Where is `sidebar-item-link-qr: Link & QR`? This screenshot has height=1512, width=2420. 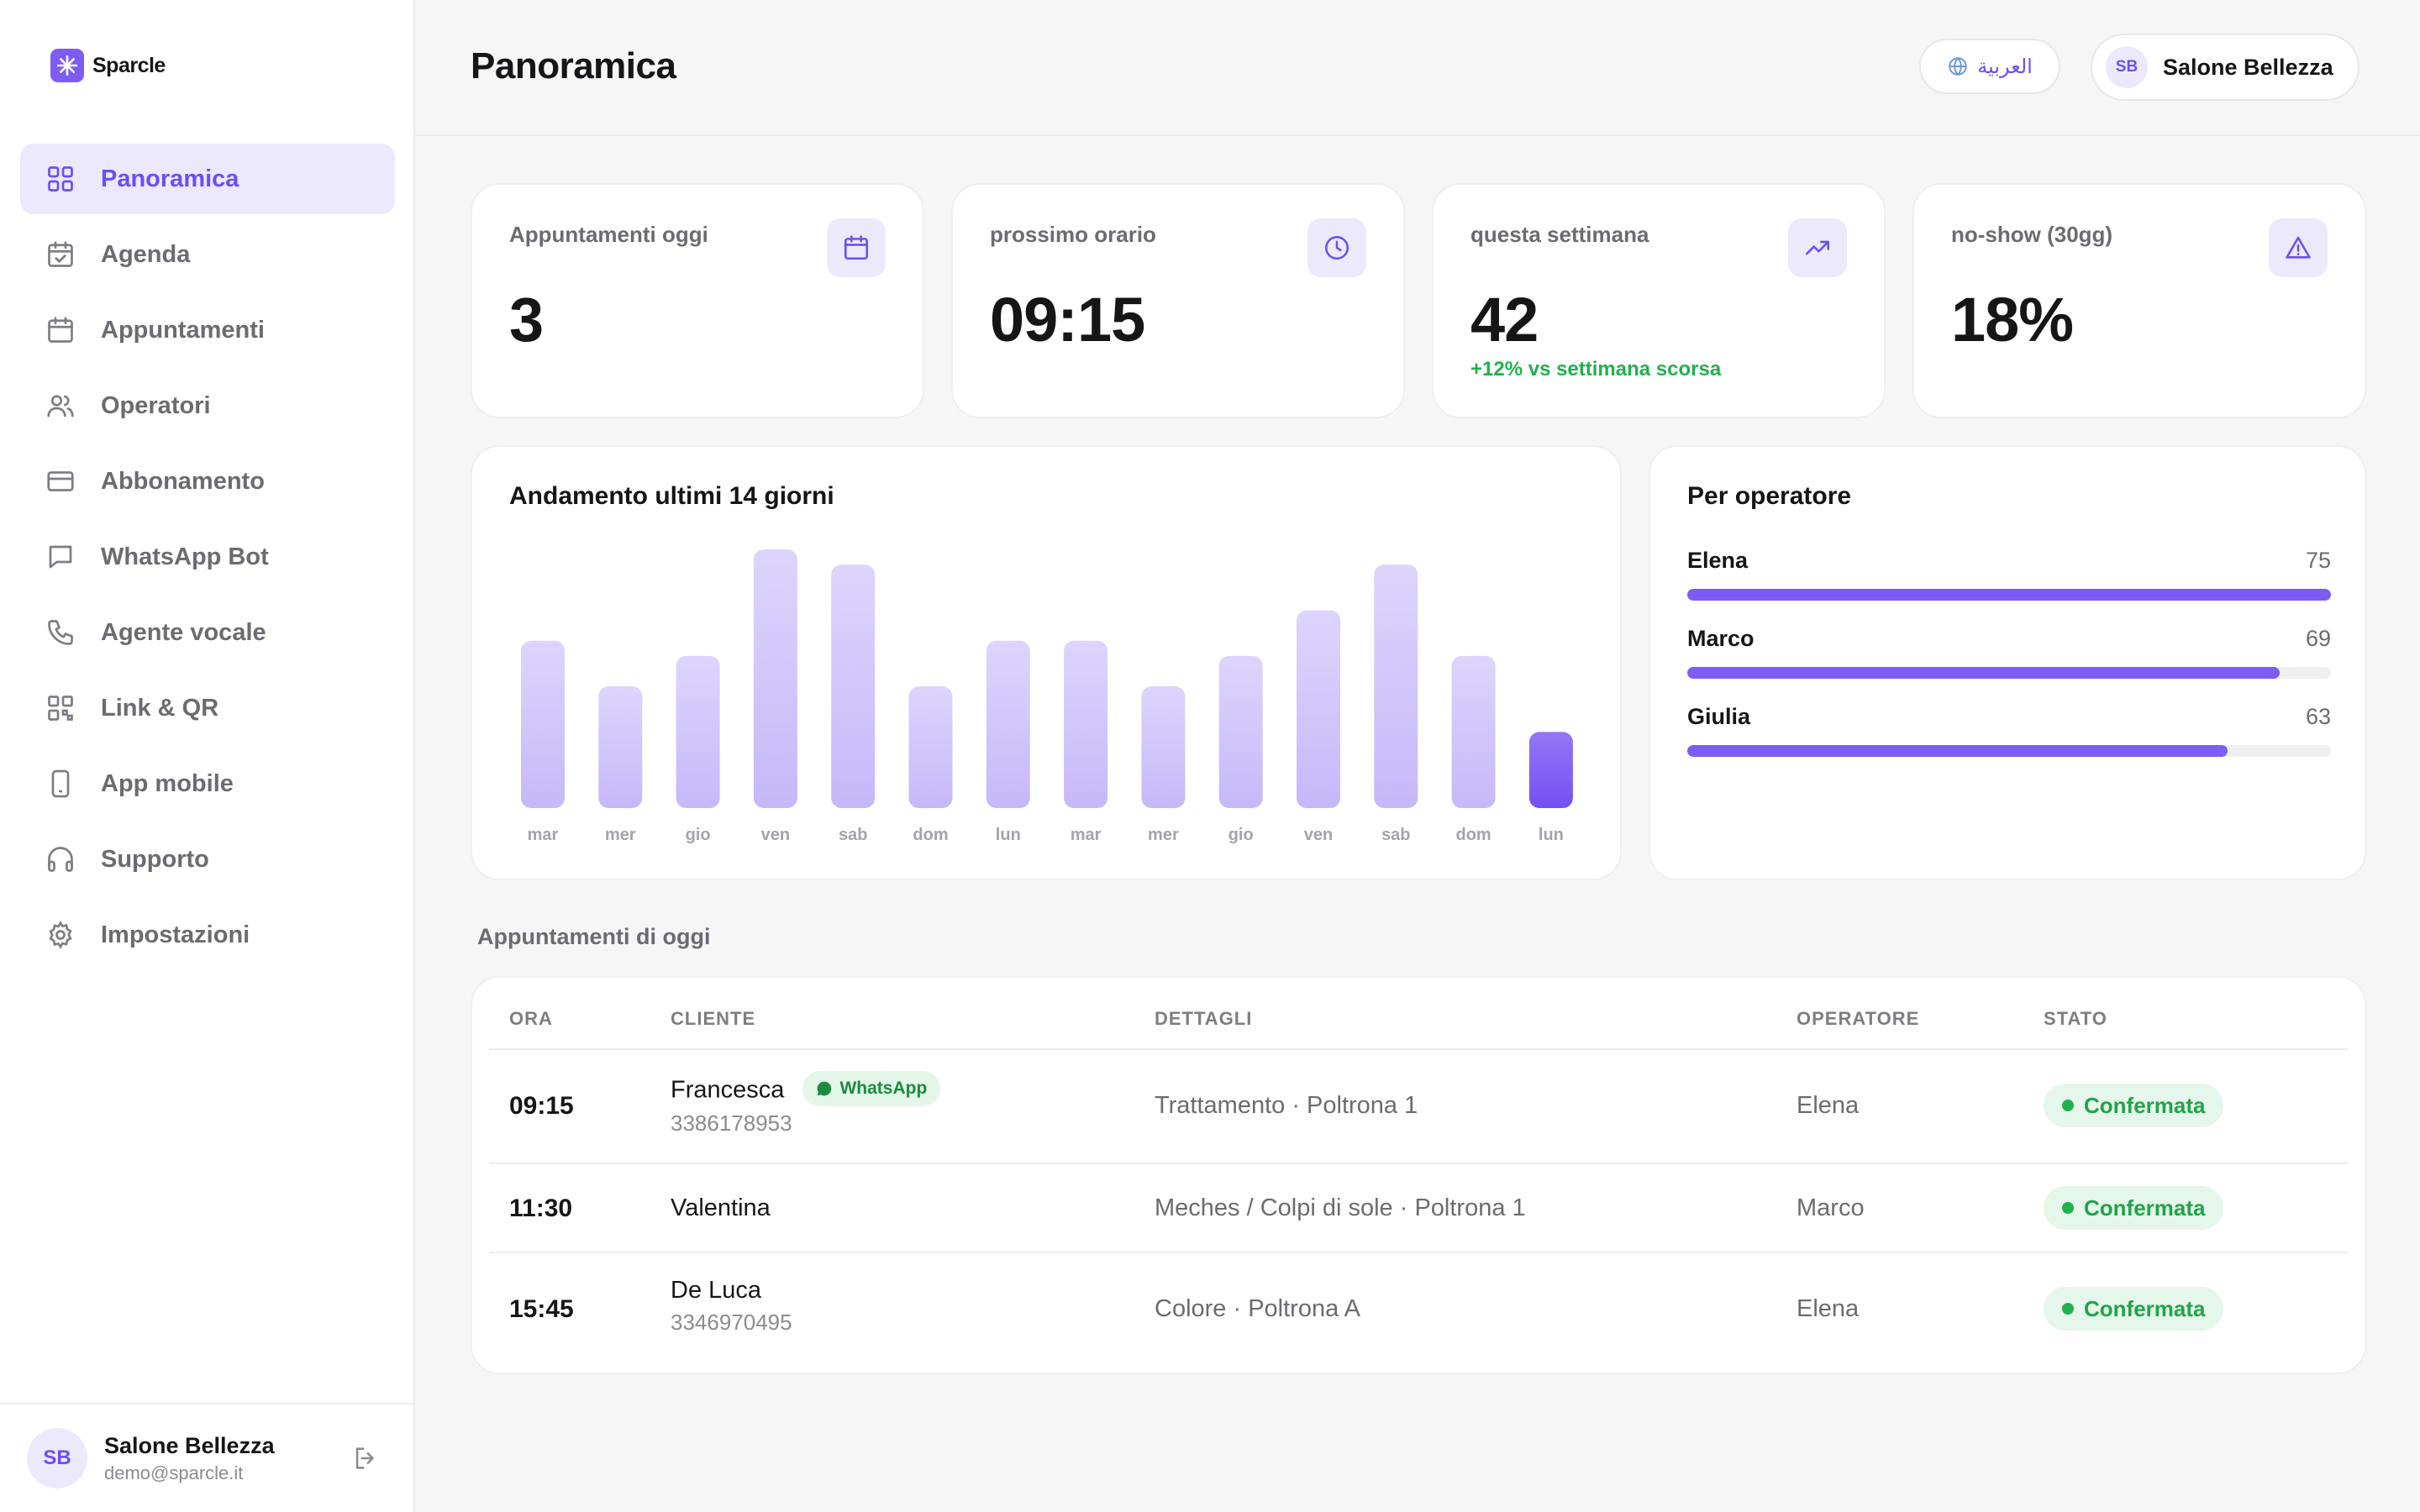 sidebar-item-link-qr: Link & QR is located at coordinates (207, 708).